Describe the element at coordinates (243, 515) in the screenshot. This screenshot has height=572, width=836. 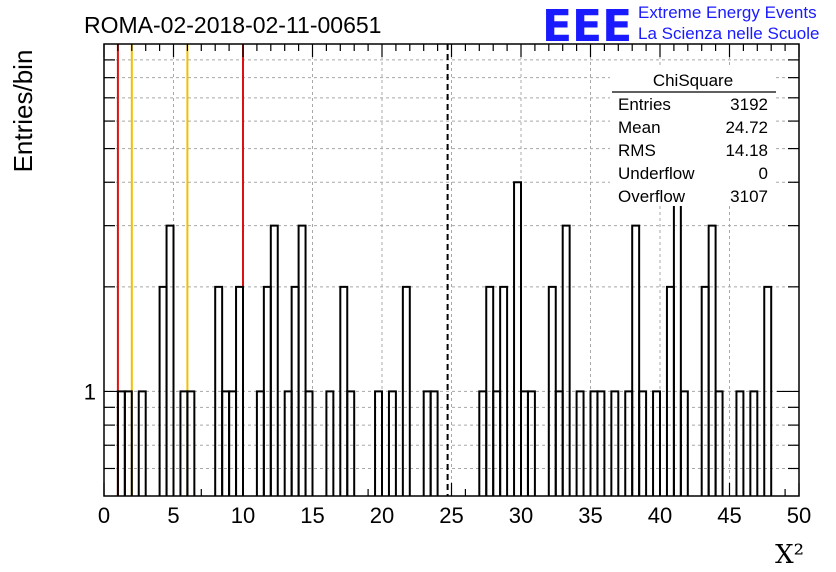
I see `x-tick-label: 10` at that location.